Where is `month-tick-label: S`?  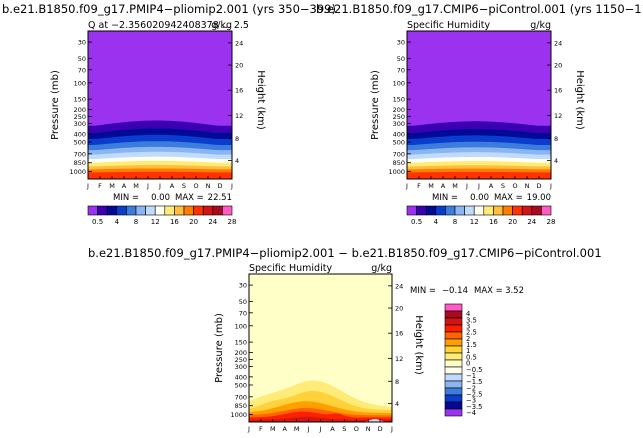
month-tick-label: S is located at coordinates (503, 186).